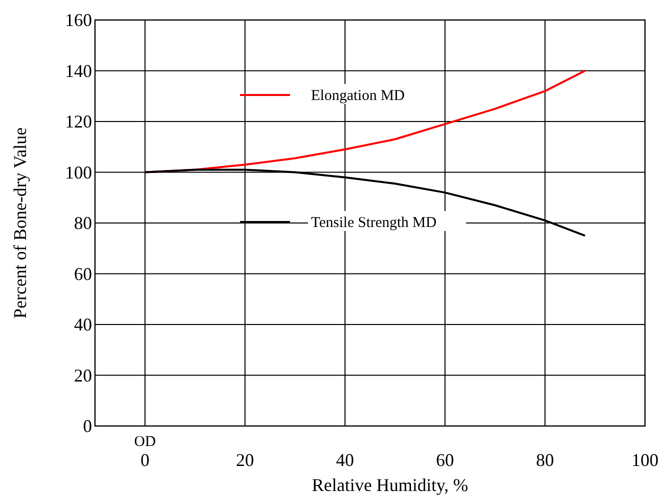  What do you see at coordinates (245, 460) in the screenshot?
I see `x-tick-label: 20` at bounding box center [245, 460].